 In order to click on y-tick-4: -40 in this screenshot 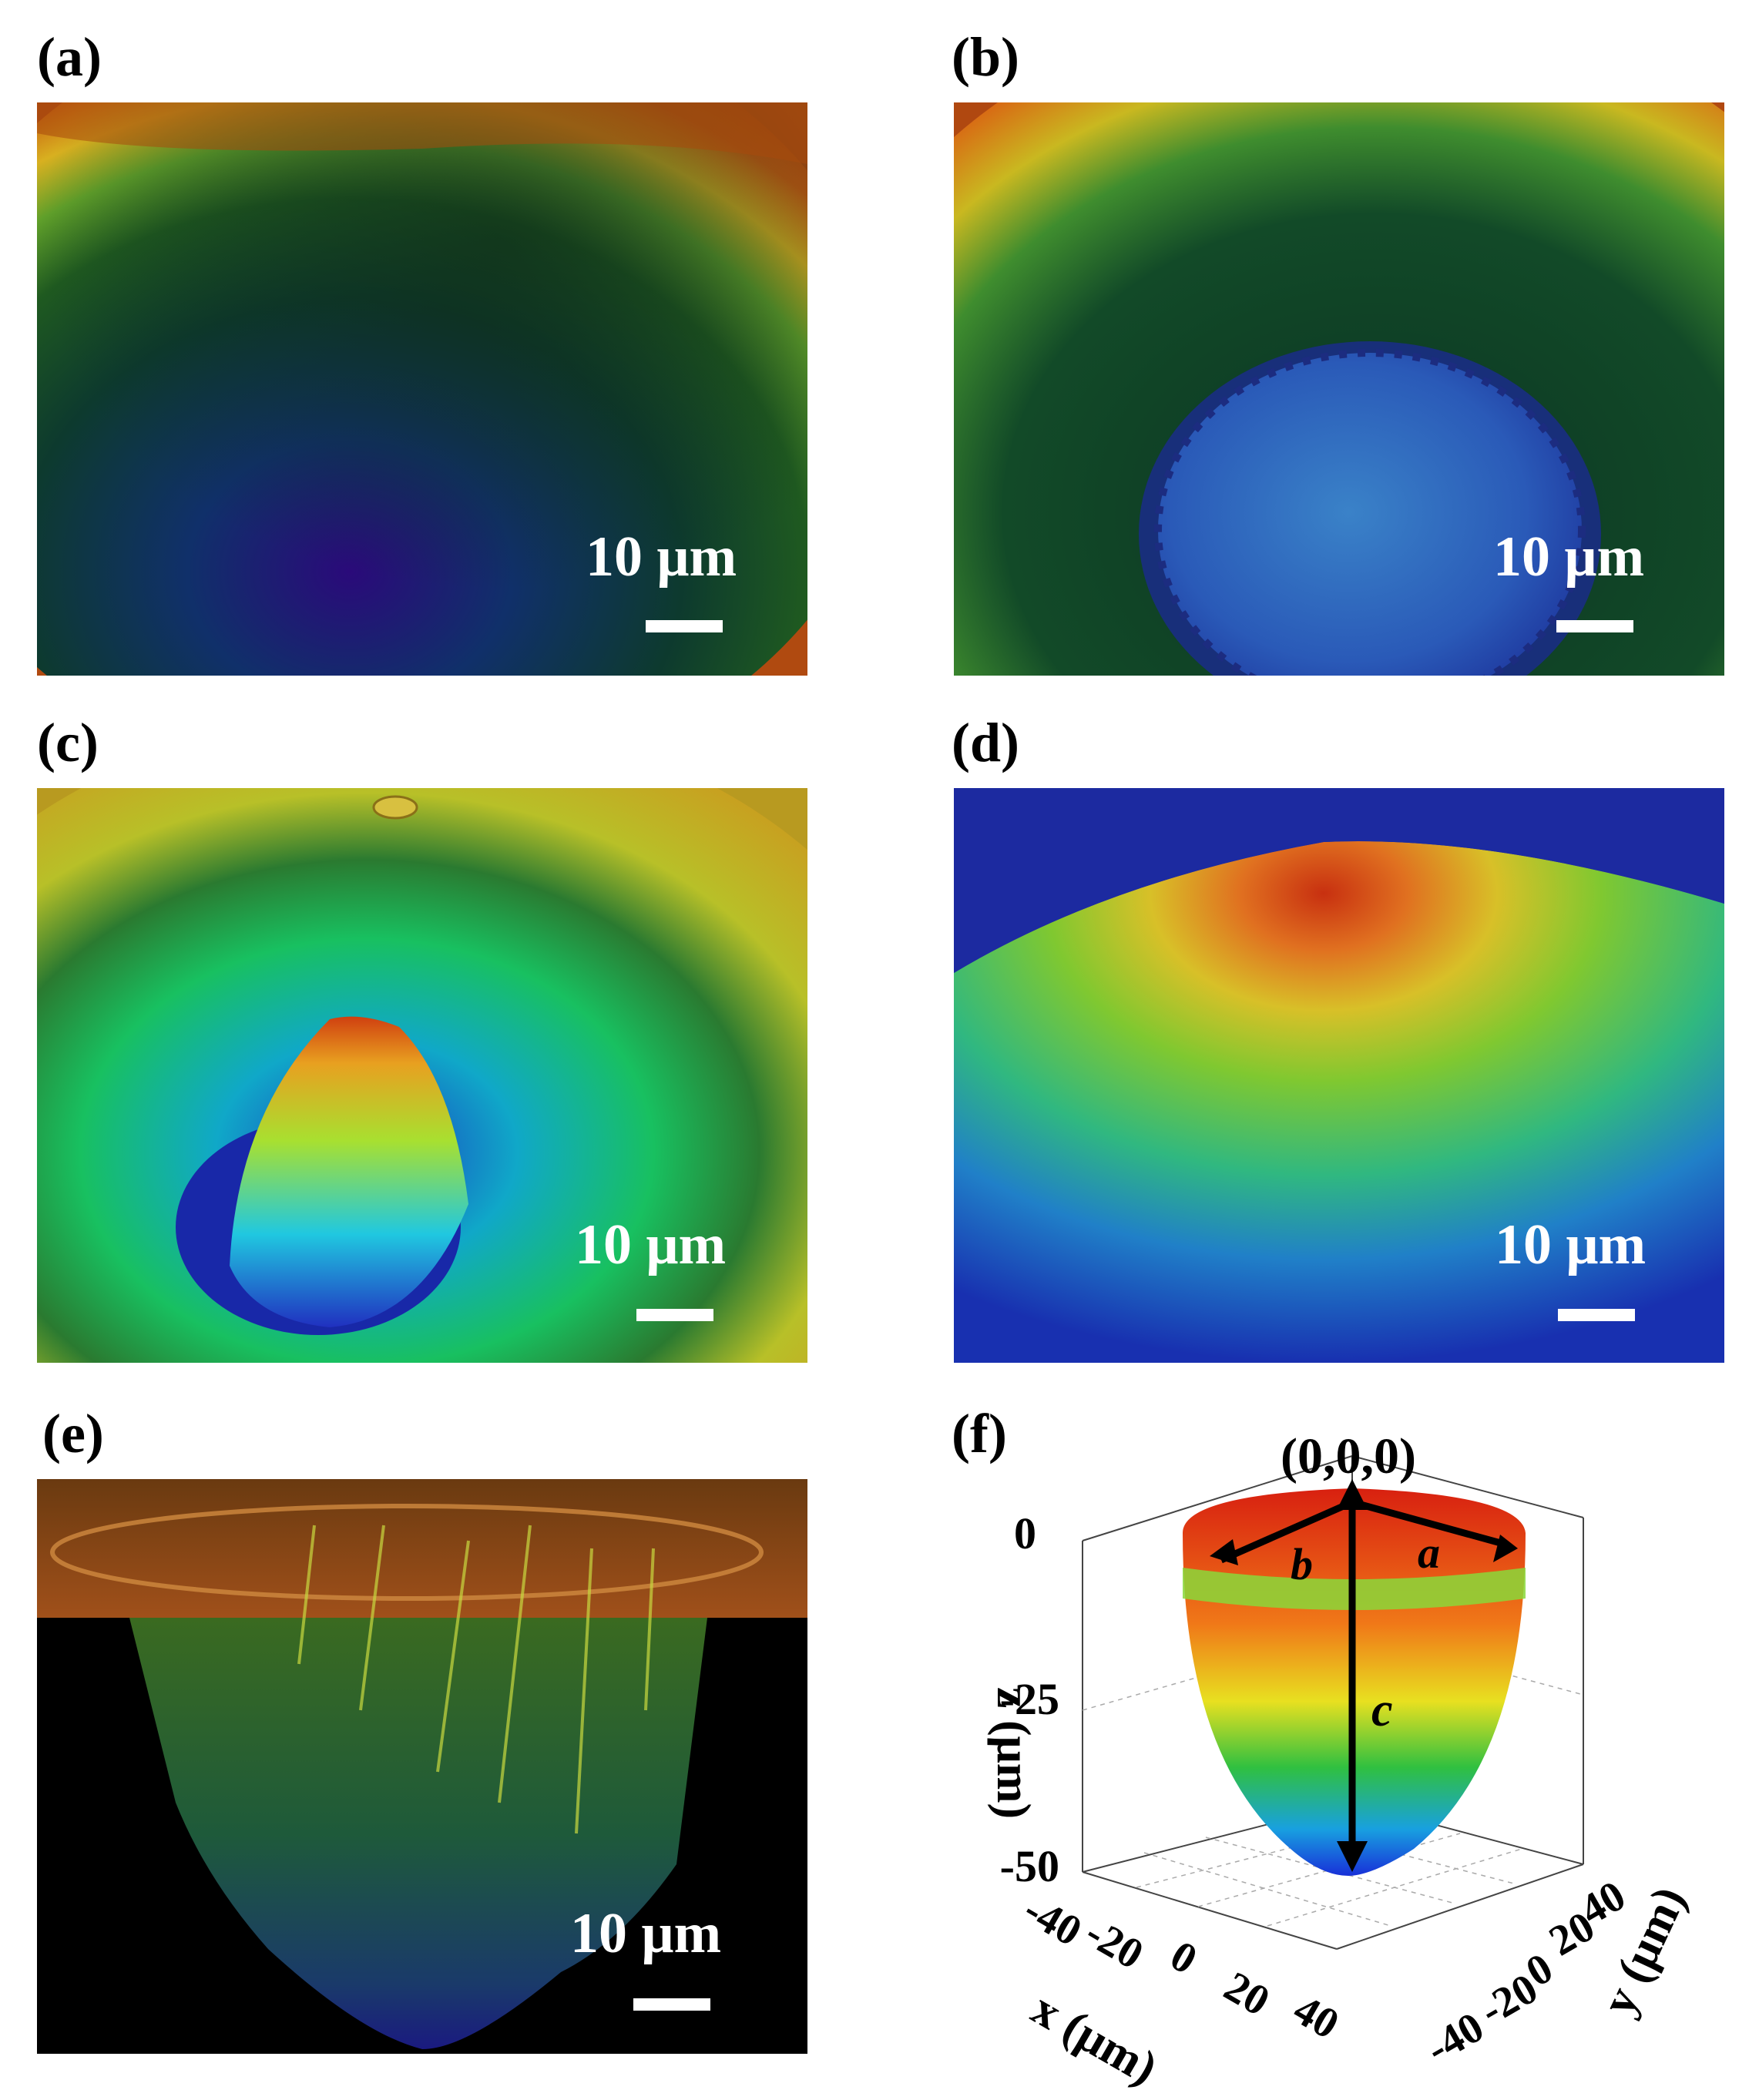, I will do `click(1455, 2038)`.